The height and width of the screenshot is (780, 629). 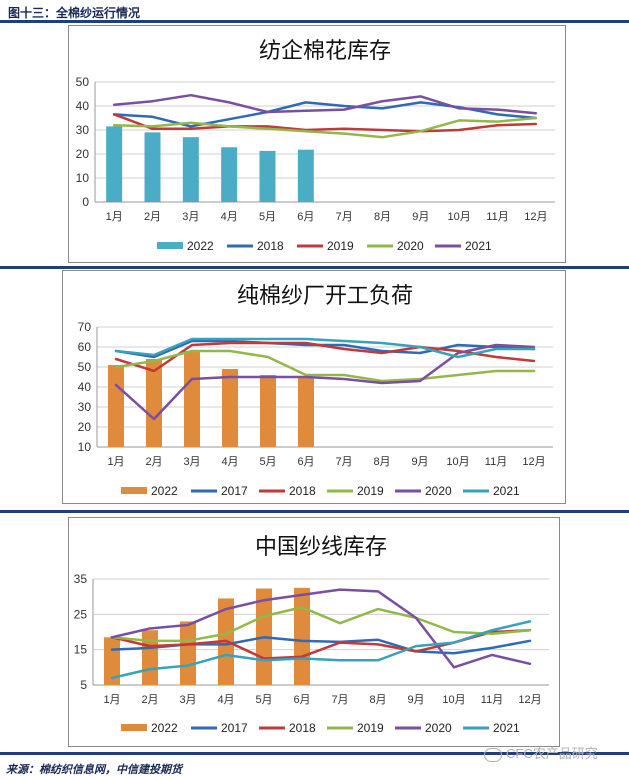 I want to click on y-tick-label: 20, so click(x=83, y=154).